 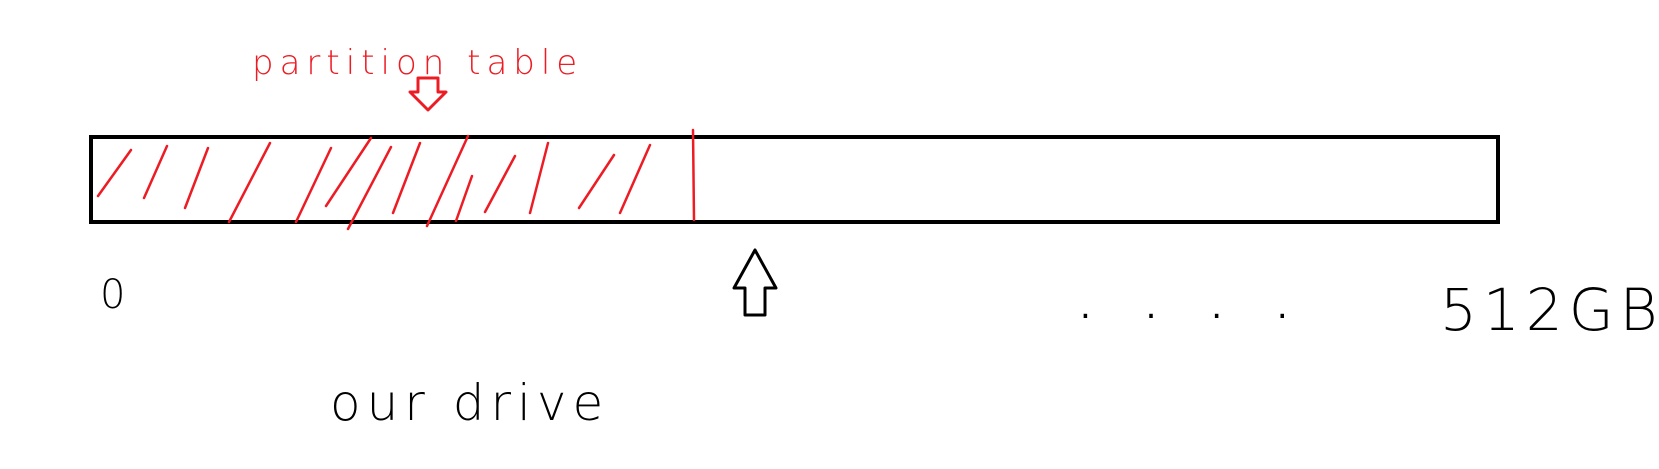 What do you see at coordinates (469, 403) in the screenshot?
I see `drive-caption: our drive` at bounding box center [469, 403].